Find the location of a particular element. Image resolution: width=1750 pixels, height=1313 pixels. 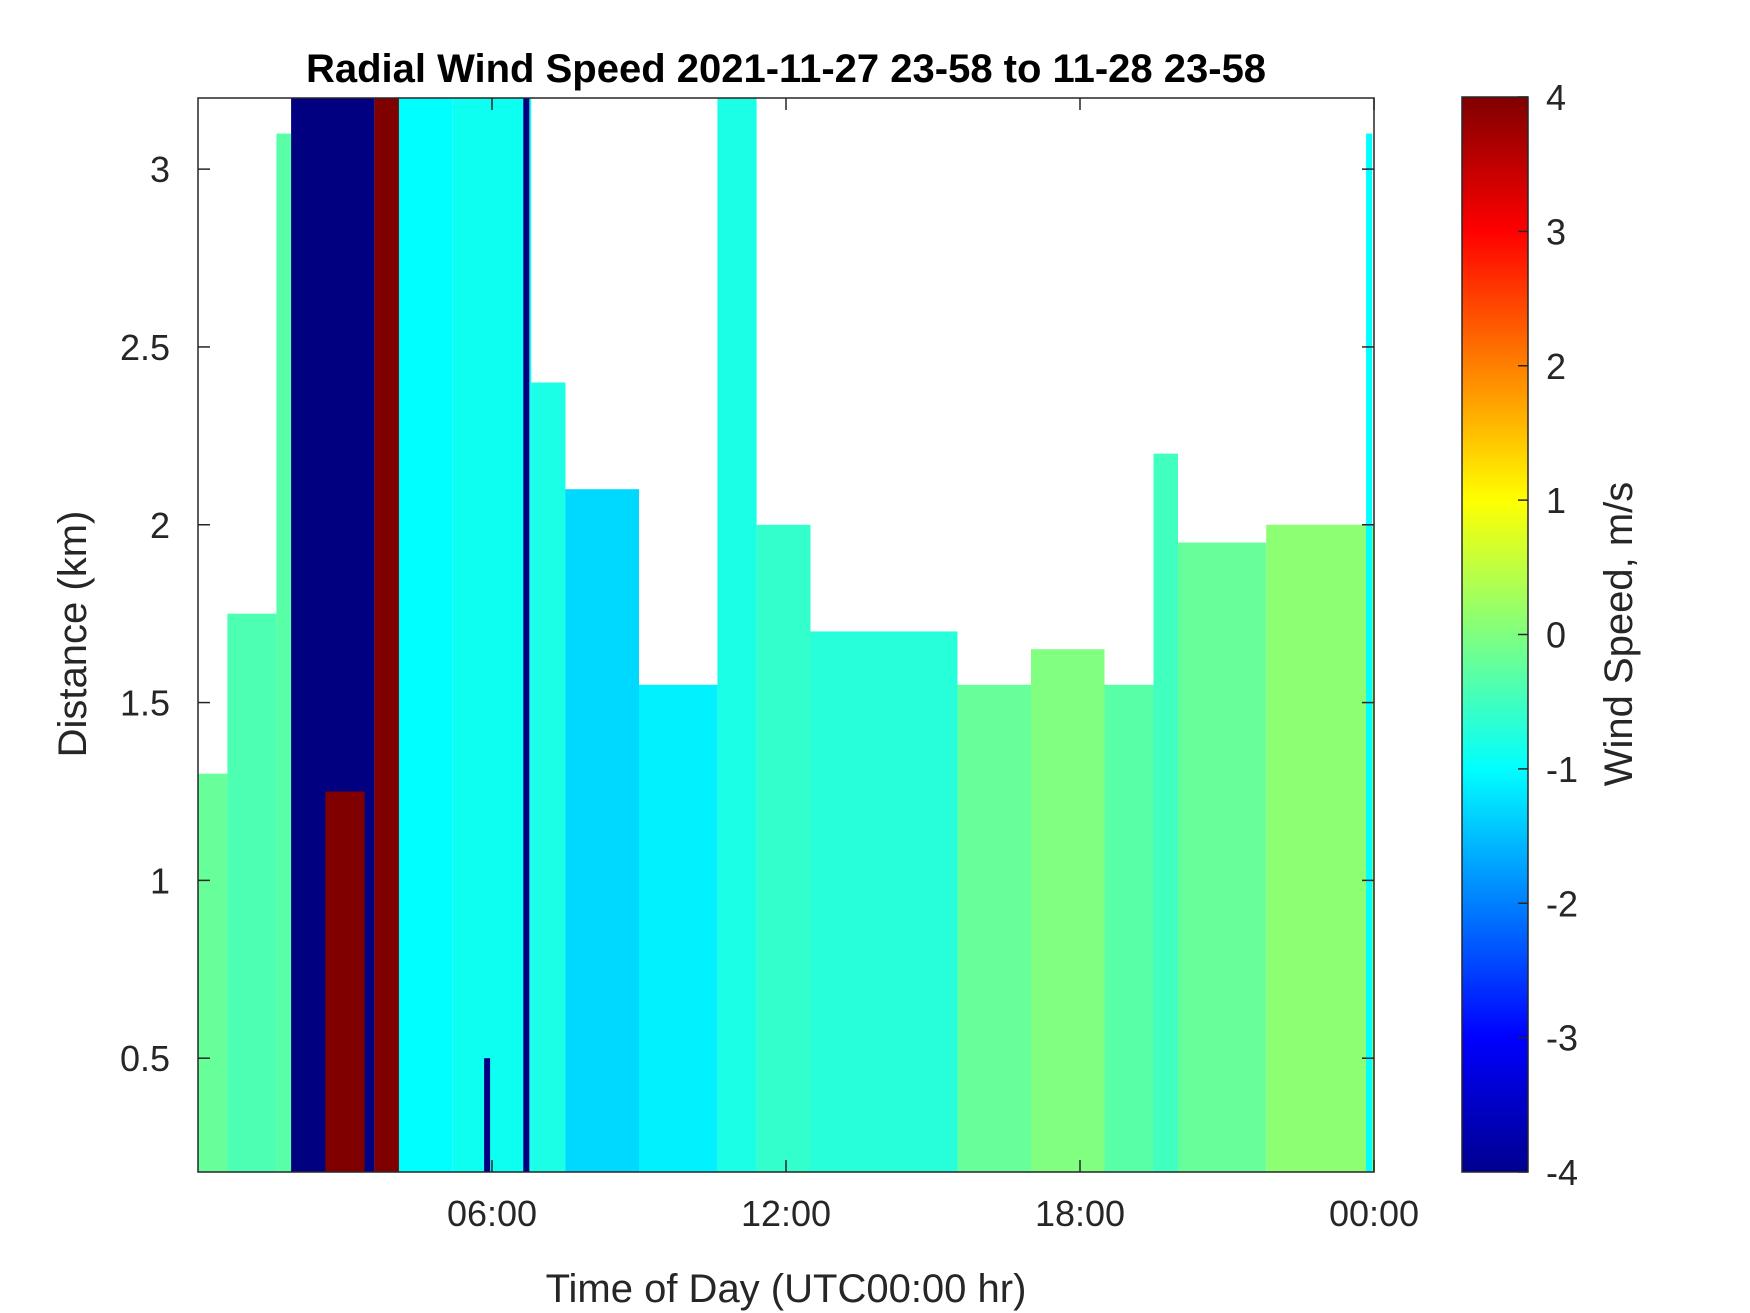

colorbar-label: Wind Speed, m/s is located at coordinates (1619, 634).